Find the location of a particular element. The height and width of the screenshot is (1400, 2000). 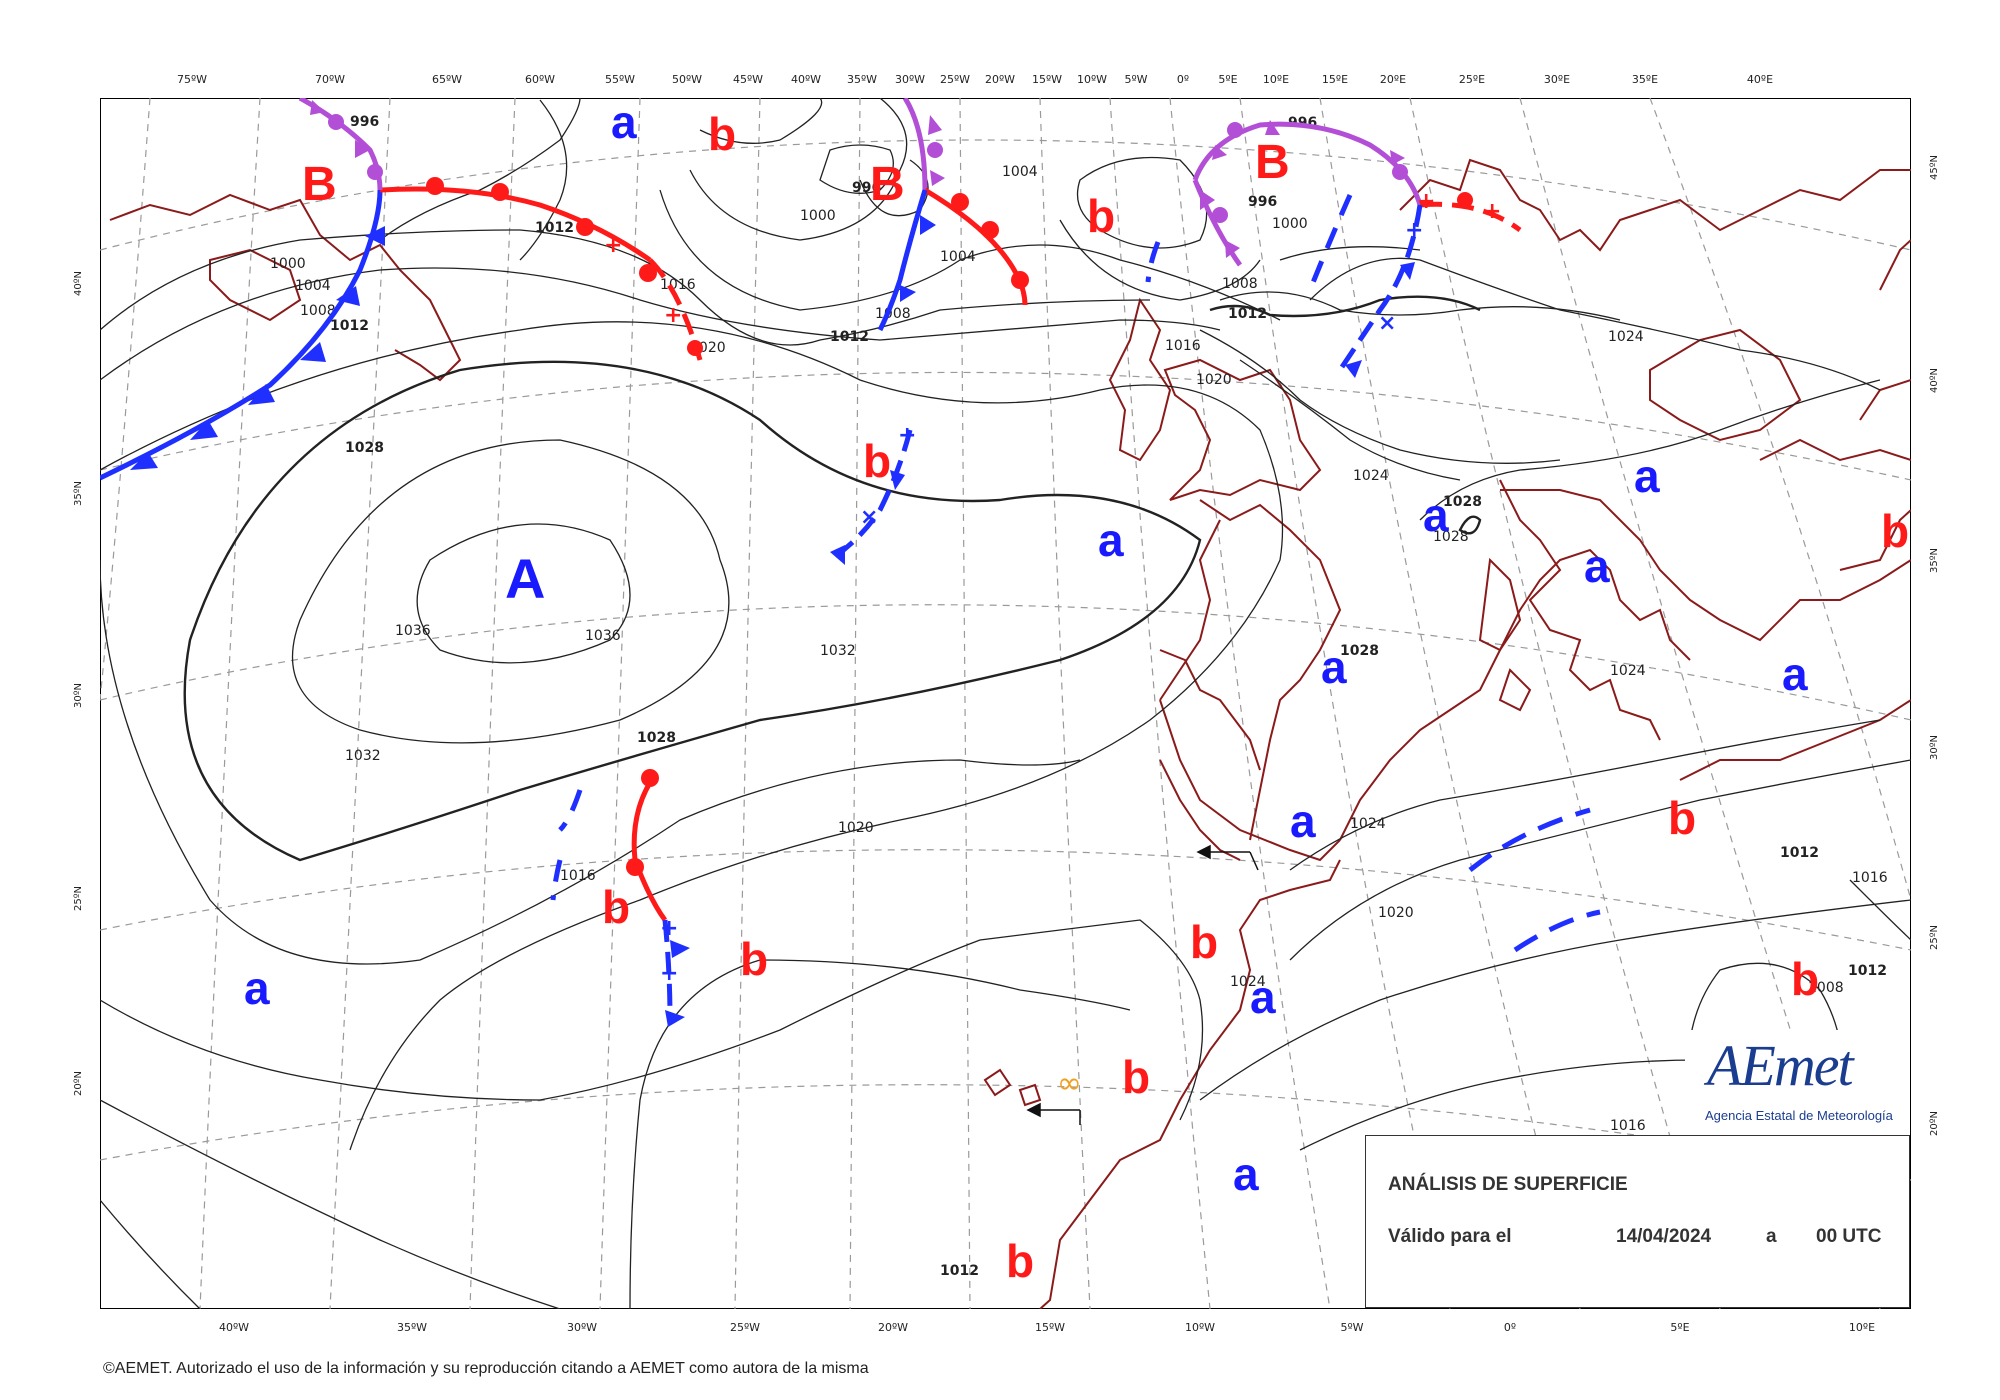

warm-front is located at coordinates (649, 847).